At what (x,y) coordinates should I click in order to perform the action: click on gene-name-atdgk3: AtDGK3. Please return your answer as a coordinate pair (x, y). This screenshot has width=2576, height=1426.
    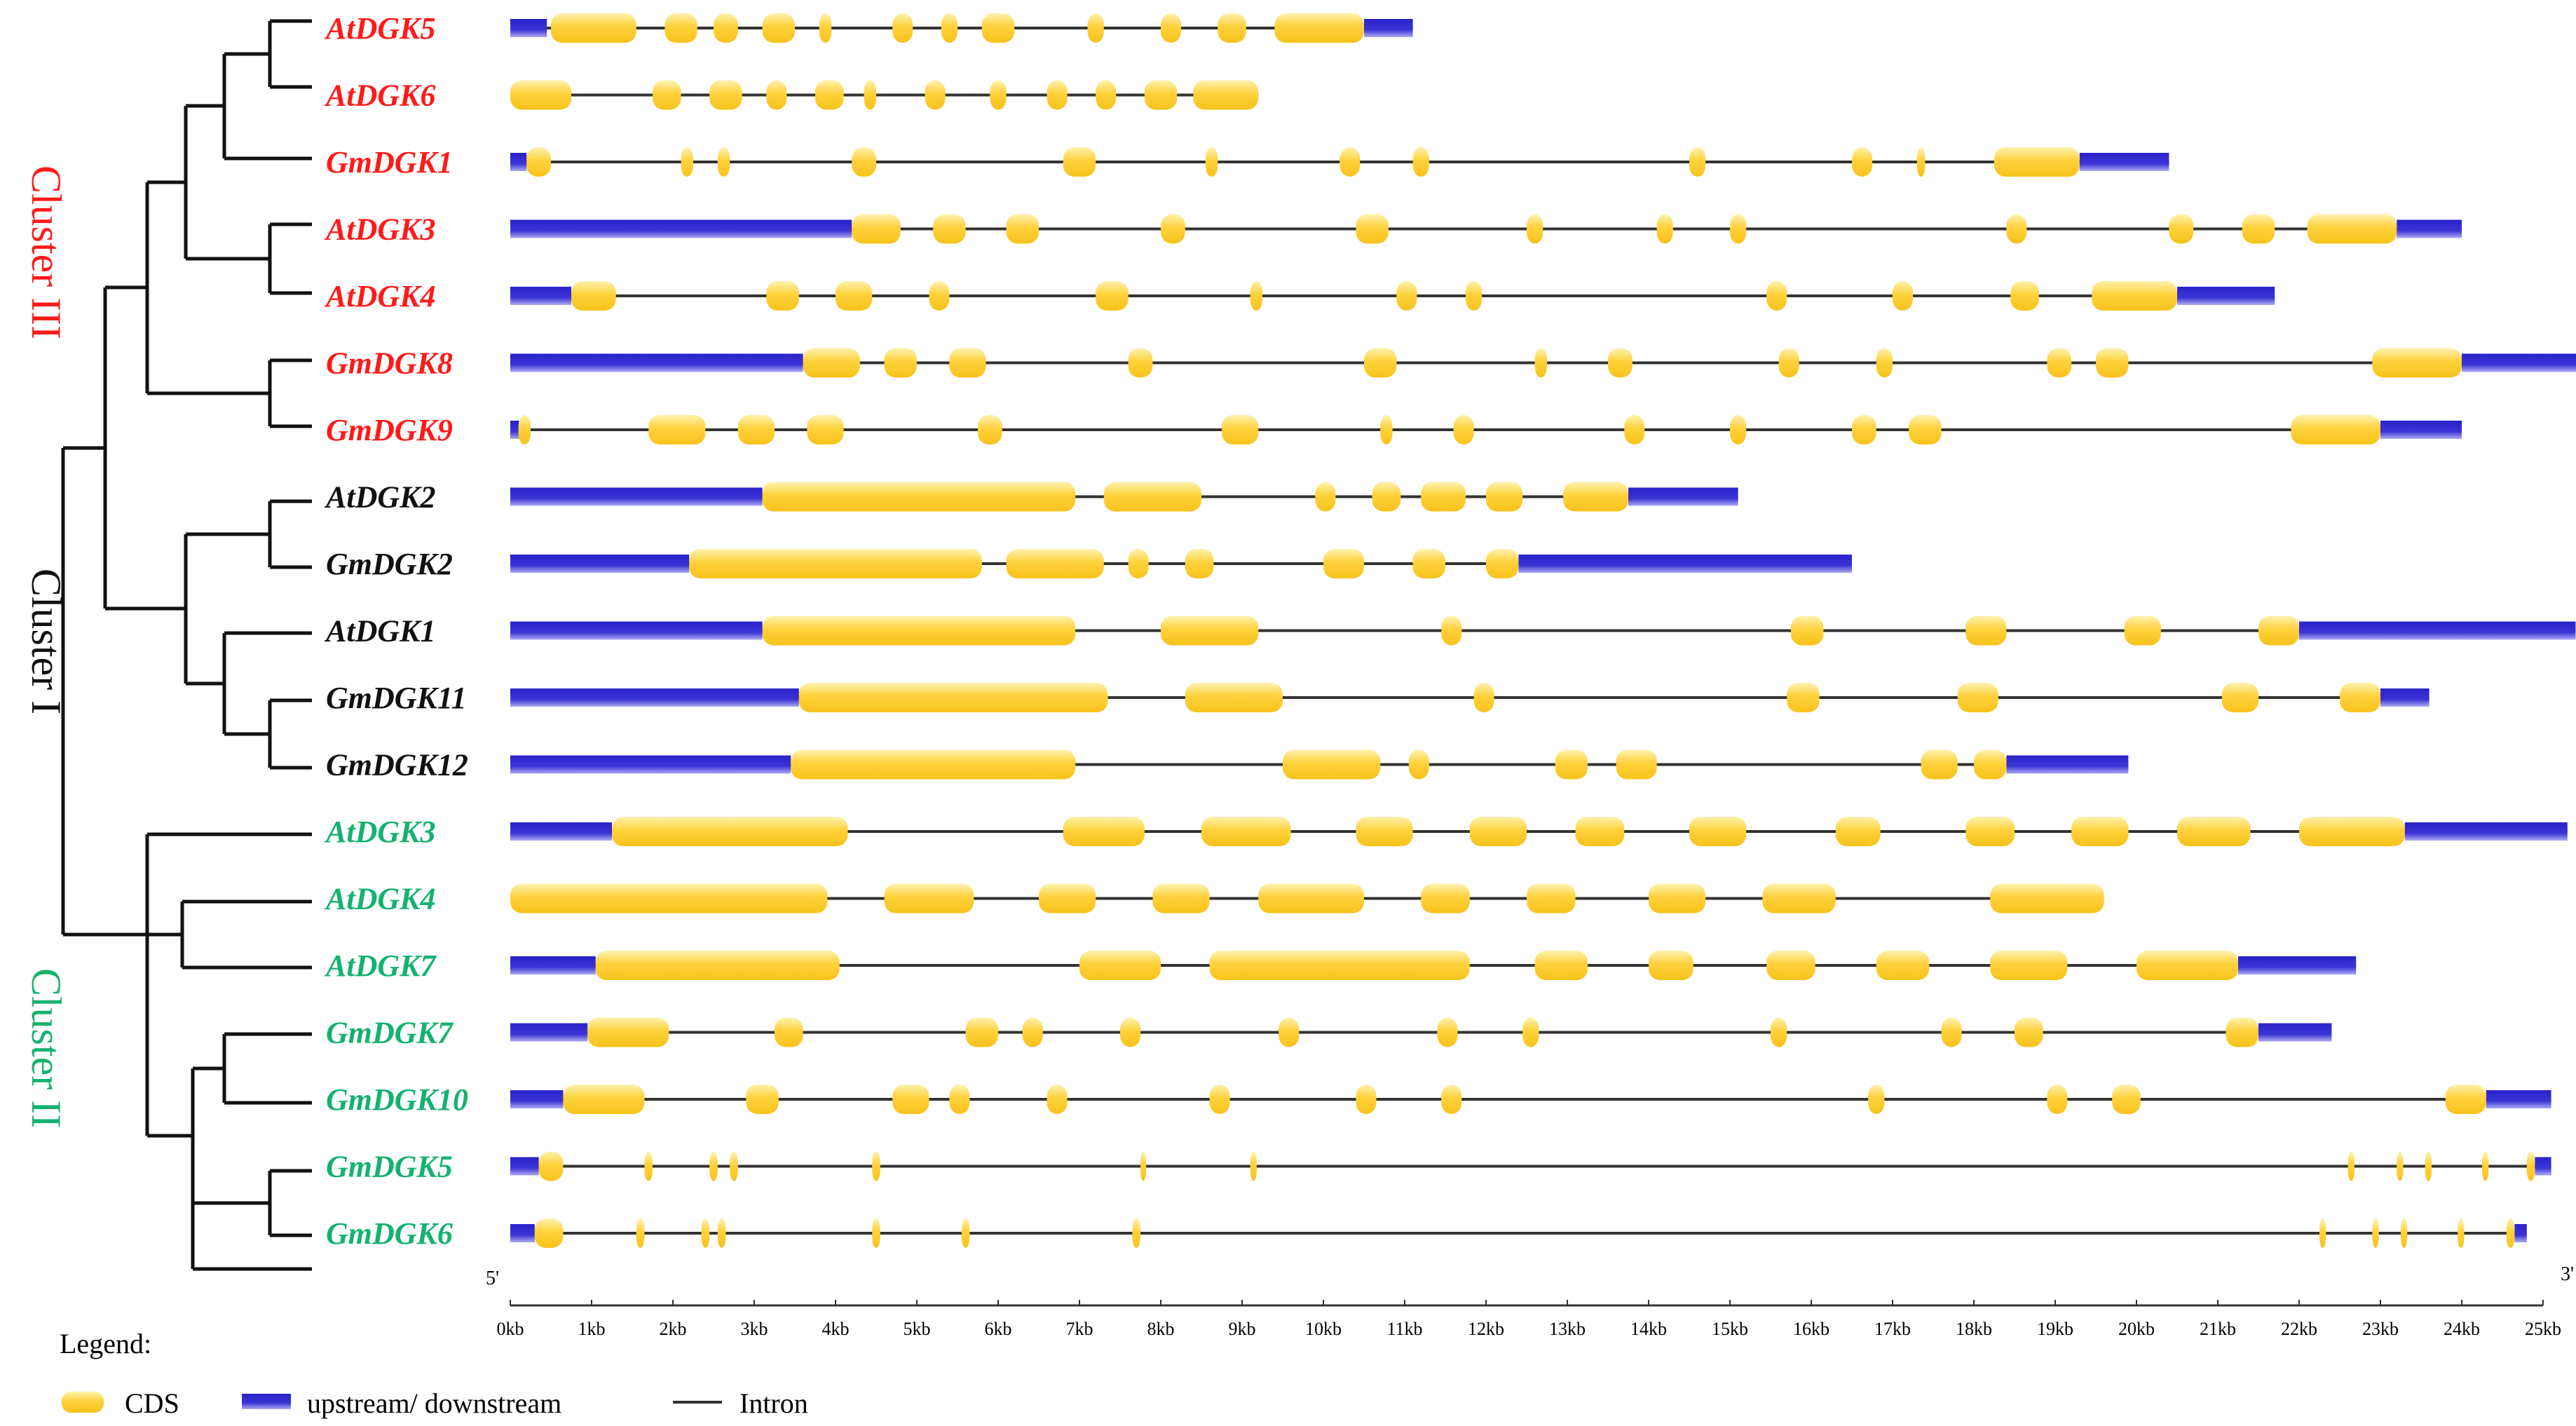
    Looking at the image, I should click on (379, 832).